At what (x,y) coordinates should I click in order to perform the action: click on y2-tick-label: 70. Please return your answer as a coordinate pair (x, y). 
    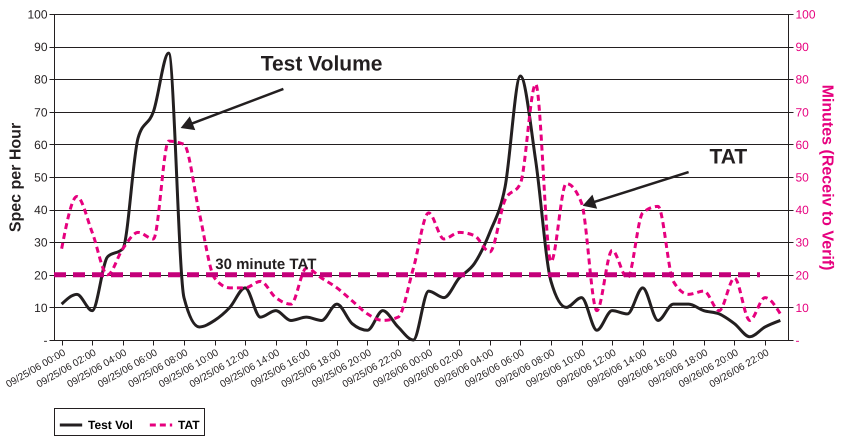
    Looking at the image, I should click on (803, 112).